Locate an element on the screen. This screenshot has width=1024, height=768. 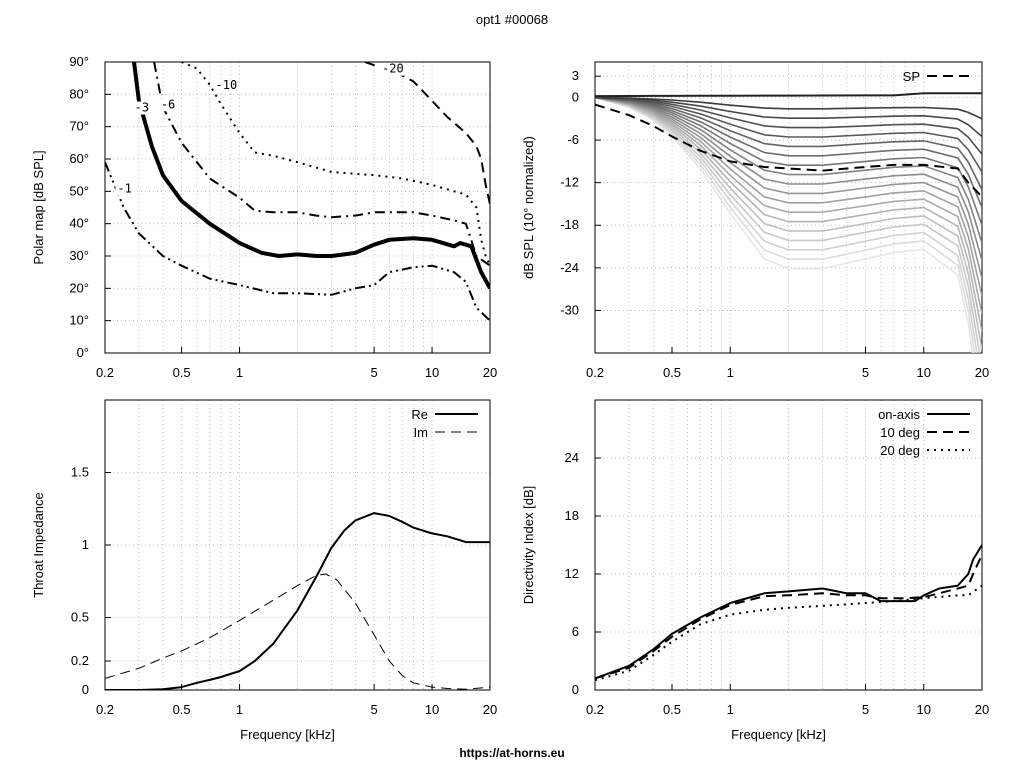
y-axis-label: Polar map [dB SPL] is located at coordinates (38, 207).